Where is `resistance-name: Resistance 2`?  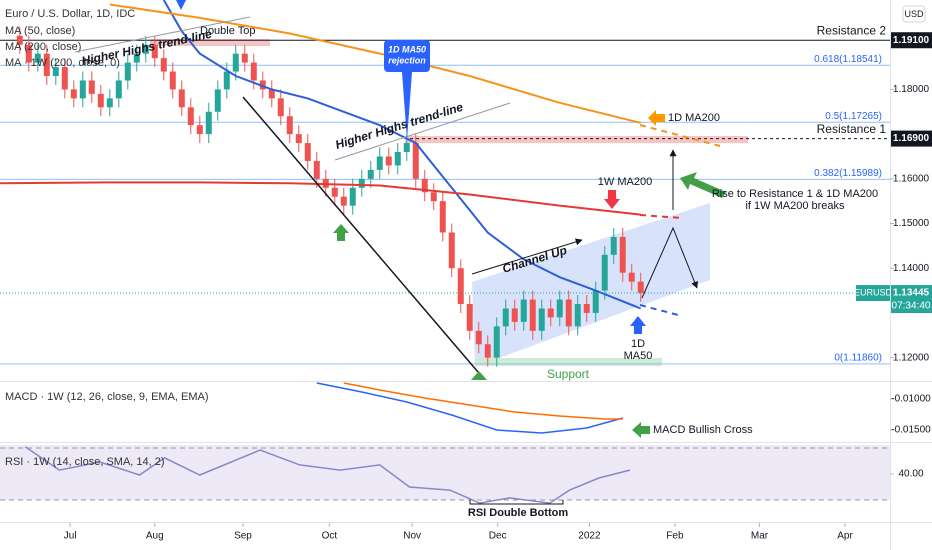
resistance-name: Resistance 2 is located at coordinates (852, 30).